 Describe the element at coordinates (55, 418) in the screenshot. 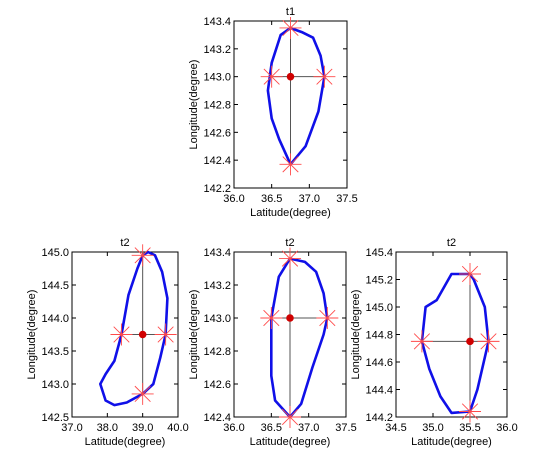

I see `y-tick-label: 142.5` at that location.